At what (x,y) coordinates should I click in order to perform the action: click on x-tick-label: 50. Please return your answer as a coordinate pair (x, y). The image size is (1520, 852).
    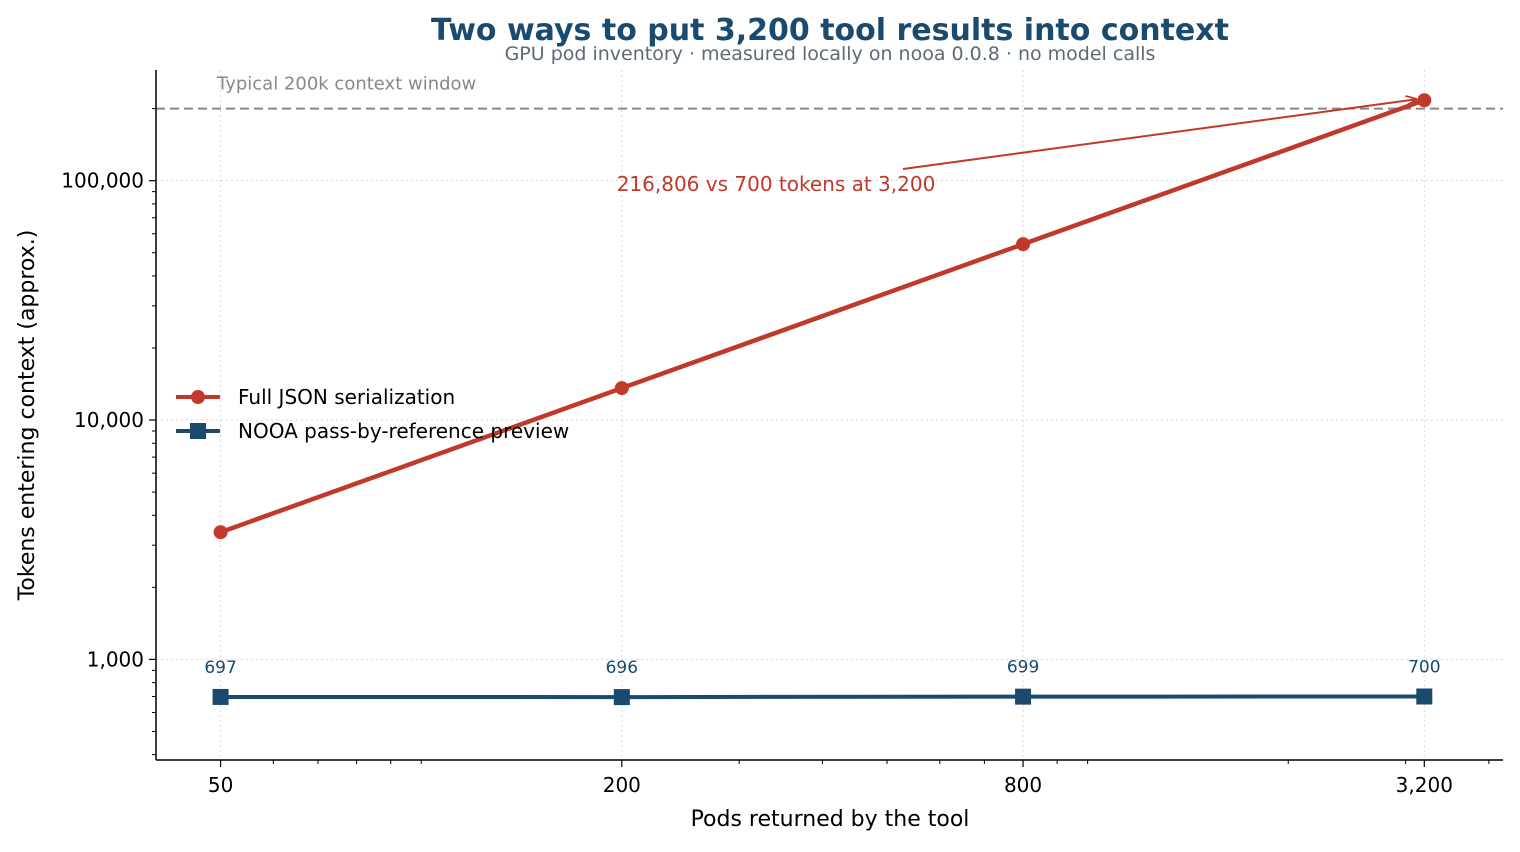
    Looking at the image, I should click on (220, 785).